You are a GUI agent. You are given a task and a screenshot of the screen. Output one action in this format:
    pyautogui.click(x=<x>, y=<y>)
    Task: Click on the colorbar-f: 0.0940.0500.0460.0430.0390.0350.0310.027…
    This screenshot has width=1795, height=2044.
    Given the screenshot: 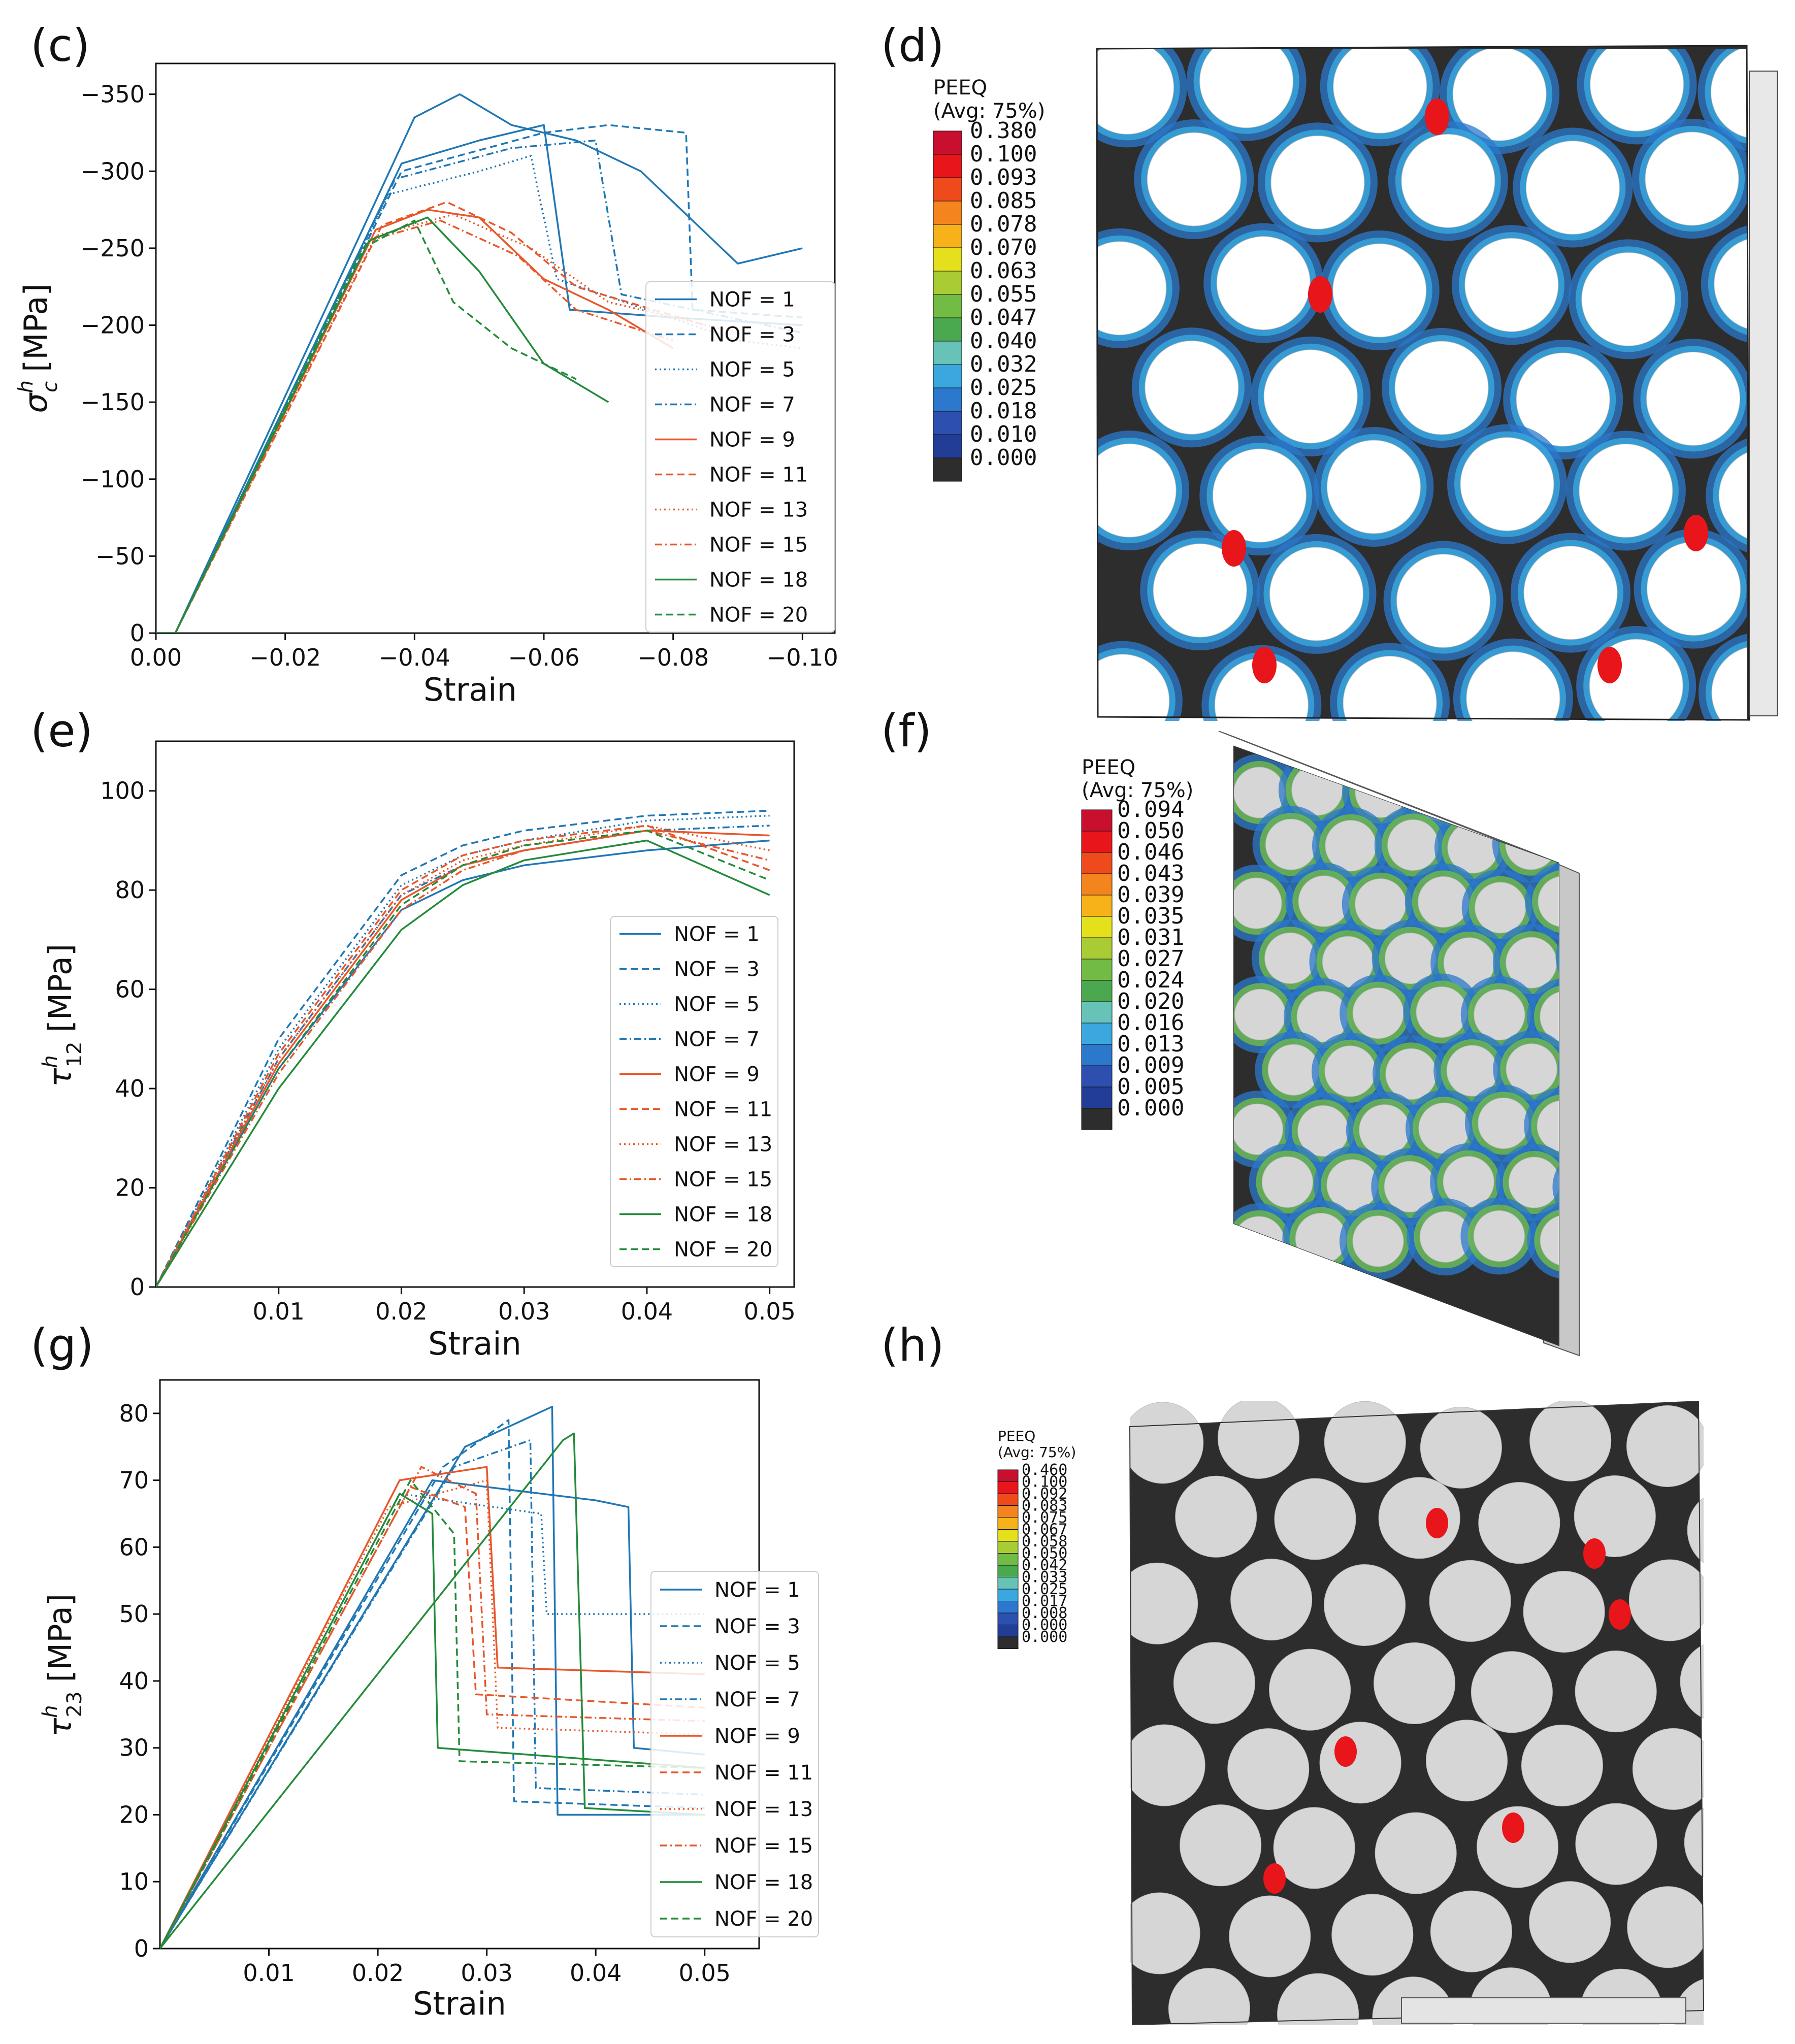 What is the action you would take?
    pyautogui.click(x=1132, y=963)
    